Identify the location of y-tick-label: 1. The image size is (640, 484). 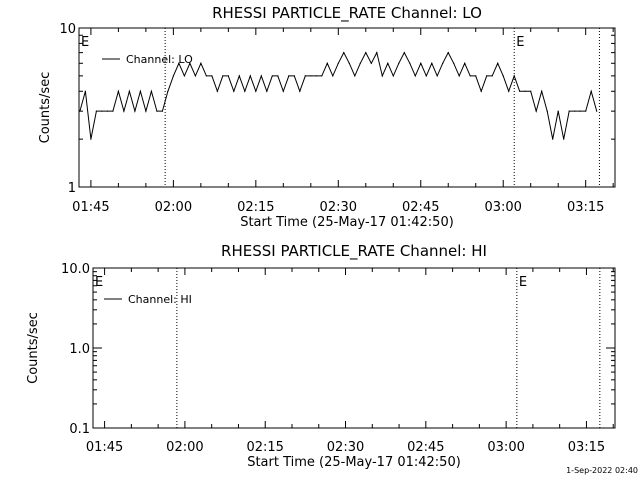
(72, 188).